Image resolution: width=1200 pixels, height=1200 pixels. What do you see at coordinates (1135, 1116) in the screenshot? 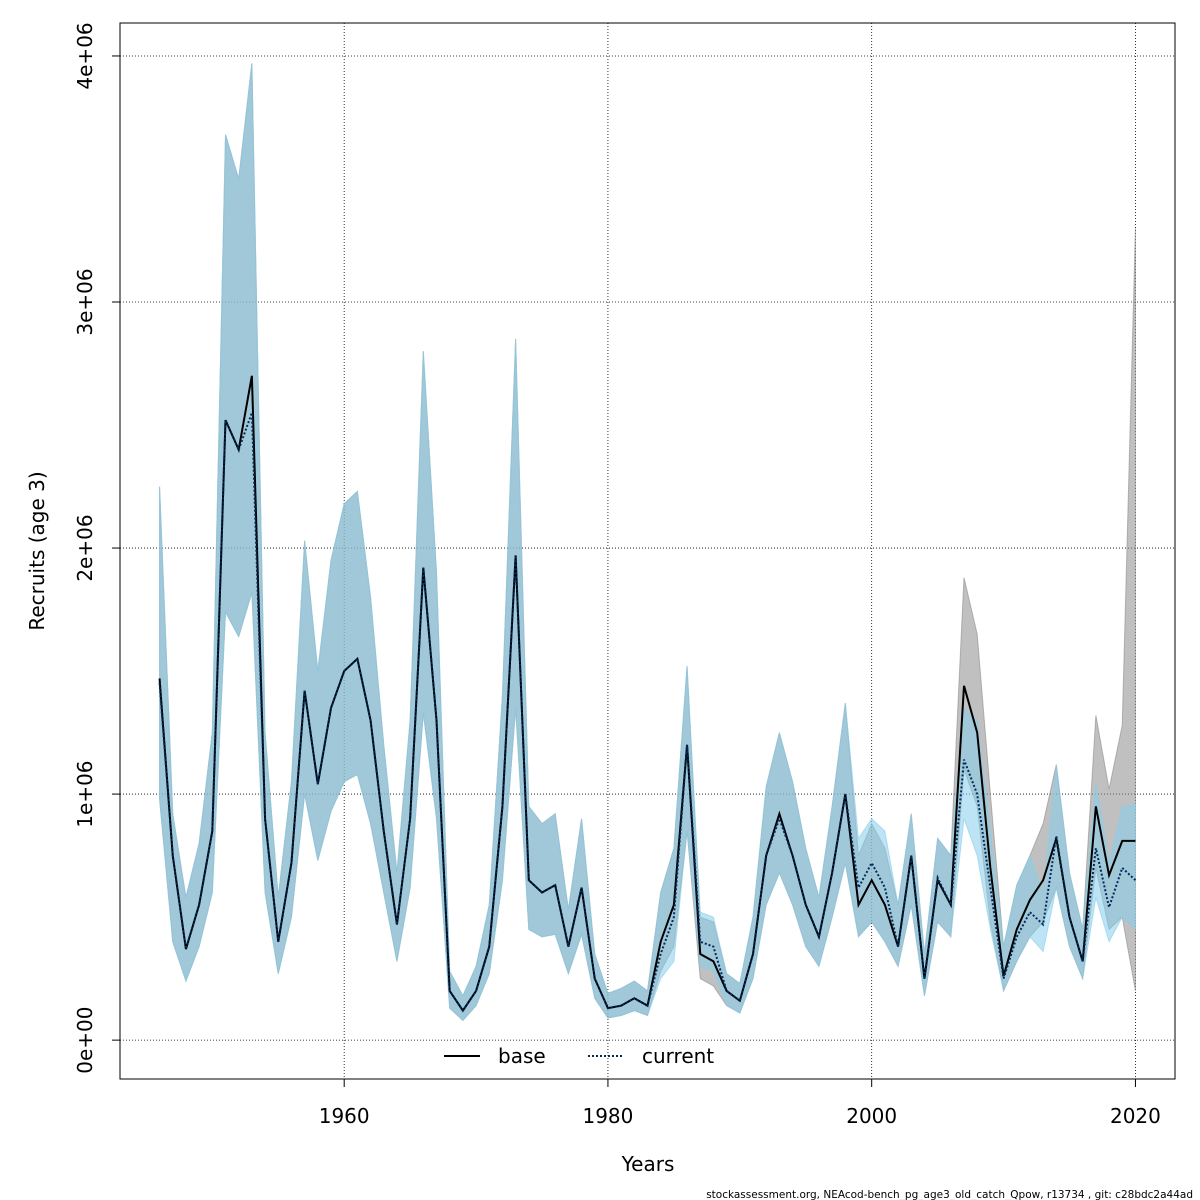
I see `x-tick-label: 2020` at bounding box center [1135, 1116].